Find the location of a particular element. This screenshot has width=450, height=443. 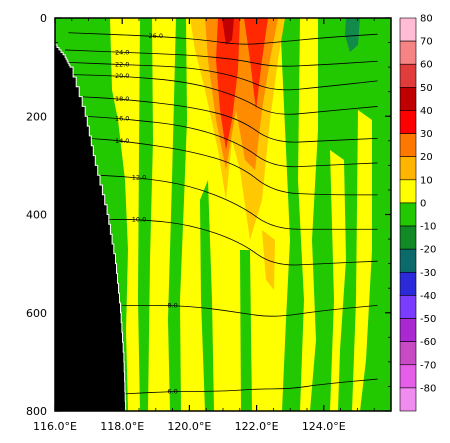

x-tick-label: 120.0°E is located at coordinates (189, 426).